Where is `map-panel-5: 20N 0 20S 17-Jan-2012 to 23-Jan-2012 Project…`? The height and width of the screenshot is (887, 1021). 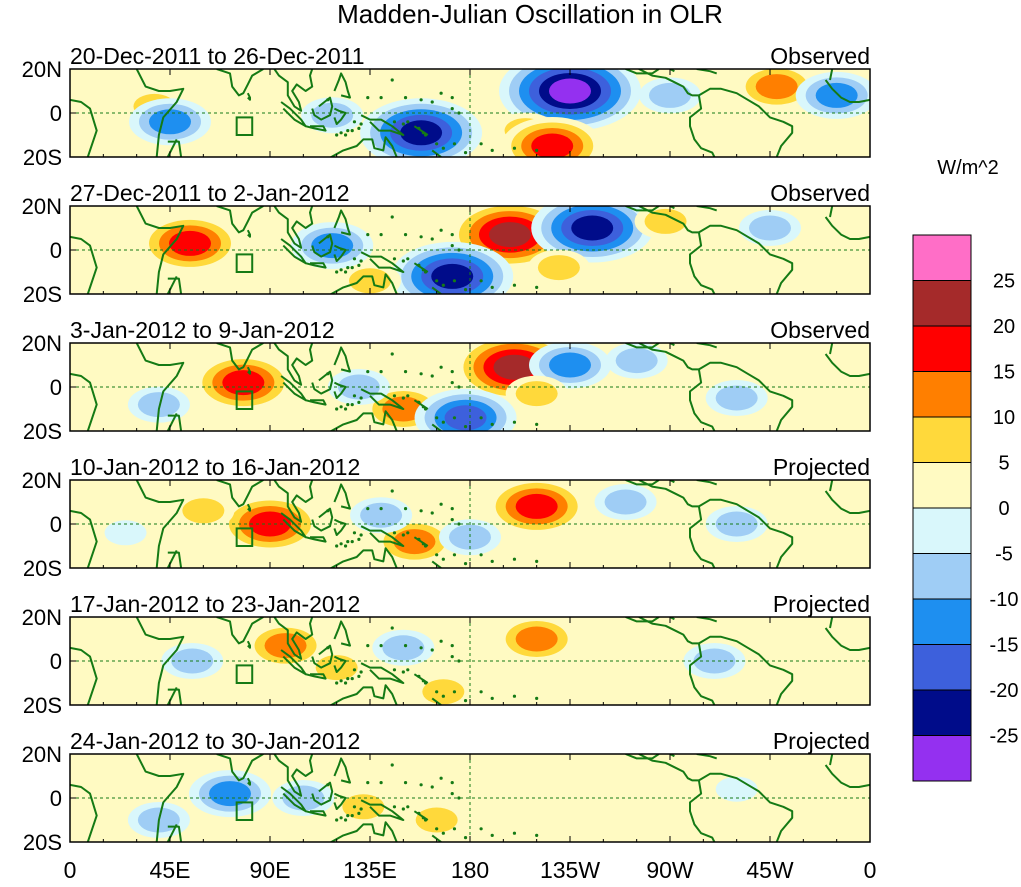
map-panel-5: 20N 0 20S 17-Jan-2012 to 23-Jan-2012 Project… is located at coordinates (446, 654).